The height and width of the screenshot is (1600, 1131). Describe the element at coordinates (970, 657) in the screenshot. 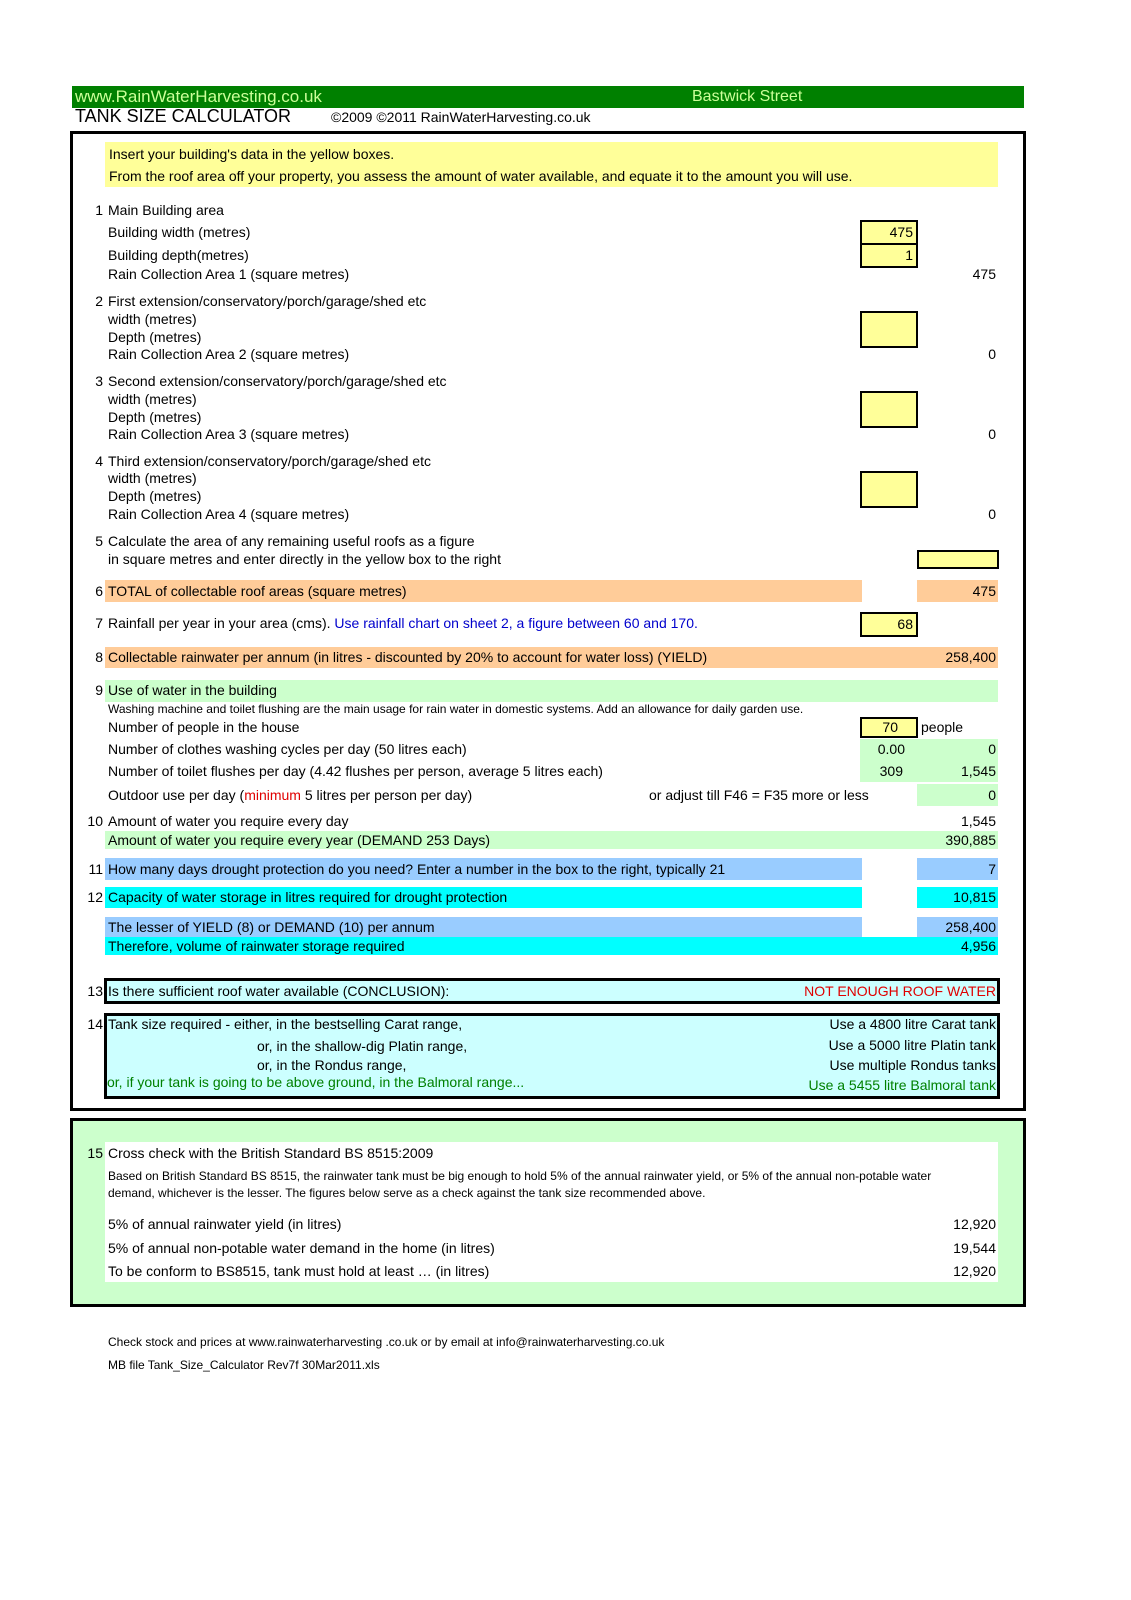

I see `yield-value: 258,400` at that location.